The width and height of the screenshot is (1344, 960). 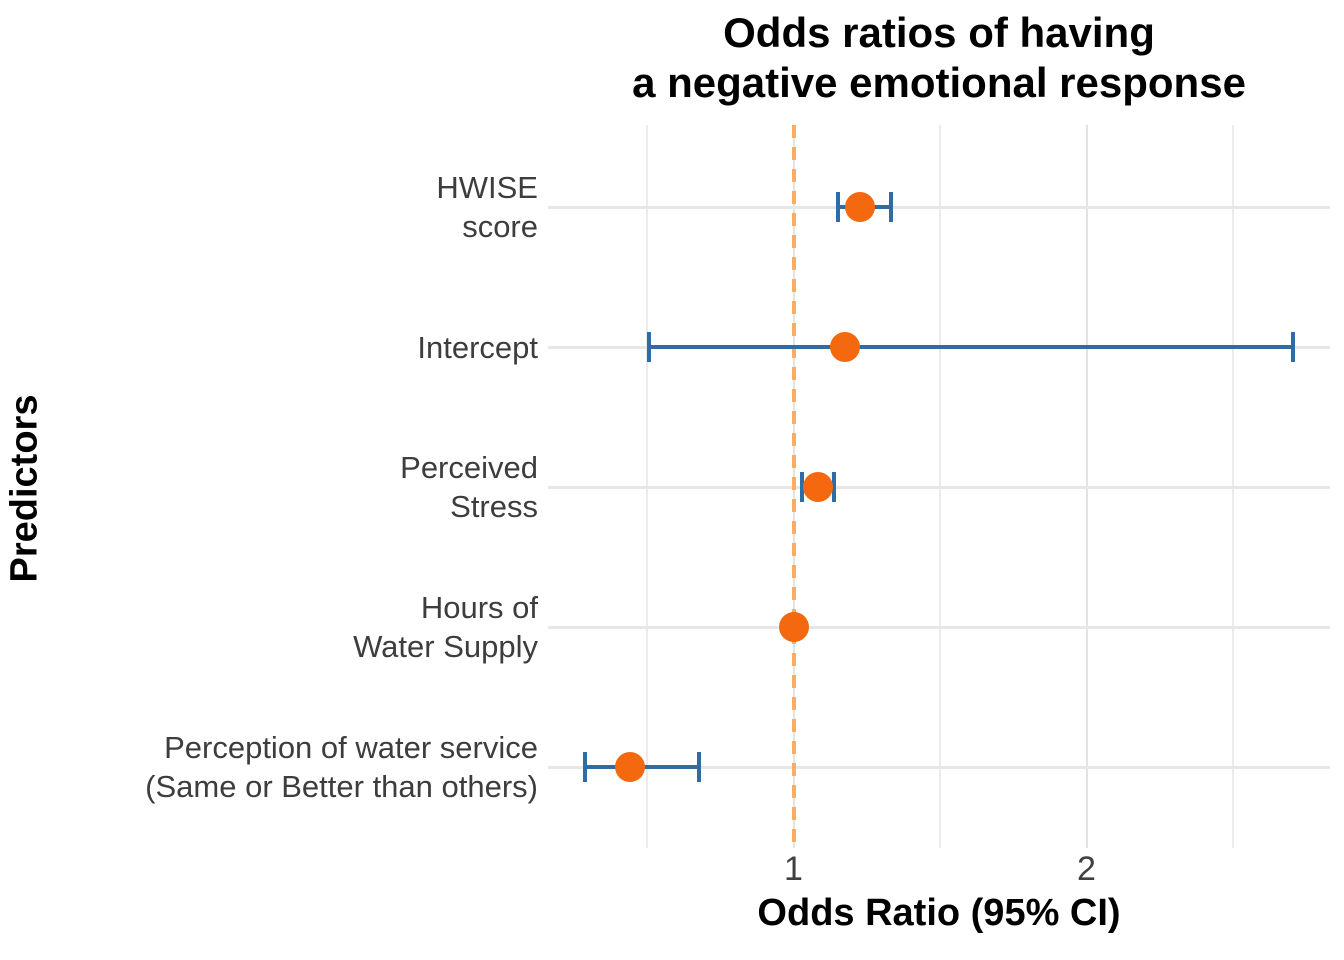 What do you see at coordinates (939, 32) in the screenshot?
I see `chart-title-line-1: Odds ratios of having` at bounding box center [939, 32].